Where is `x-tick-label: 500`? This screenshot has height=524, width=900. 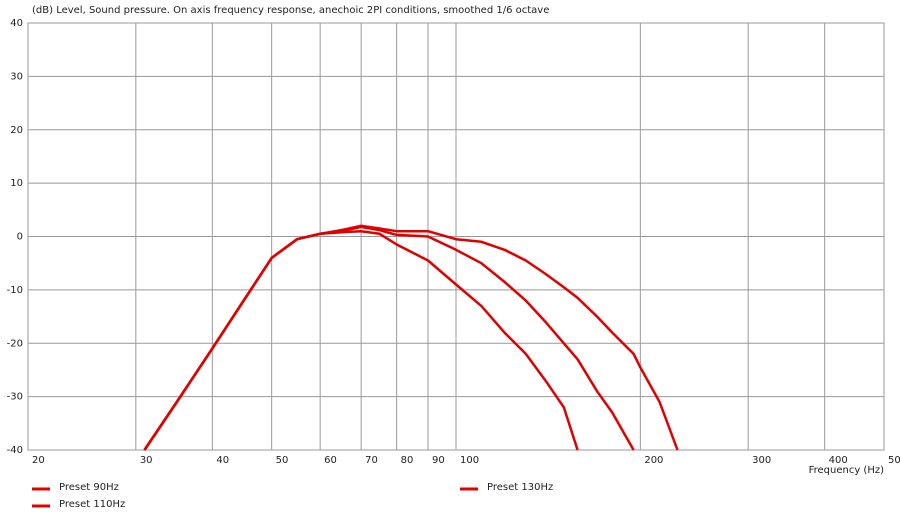 x-tick-label: 500 is located at coordinates (894, 460).